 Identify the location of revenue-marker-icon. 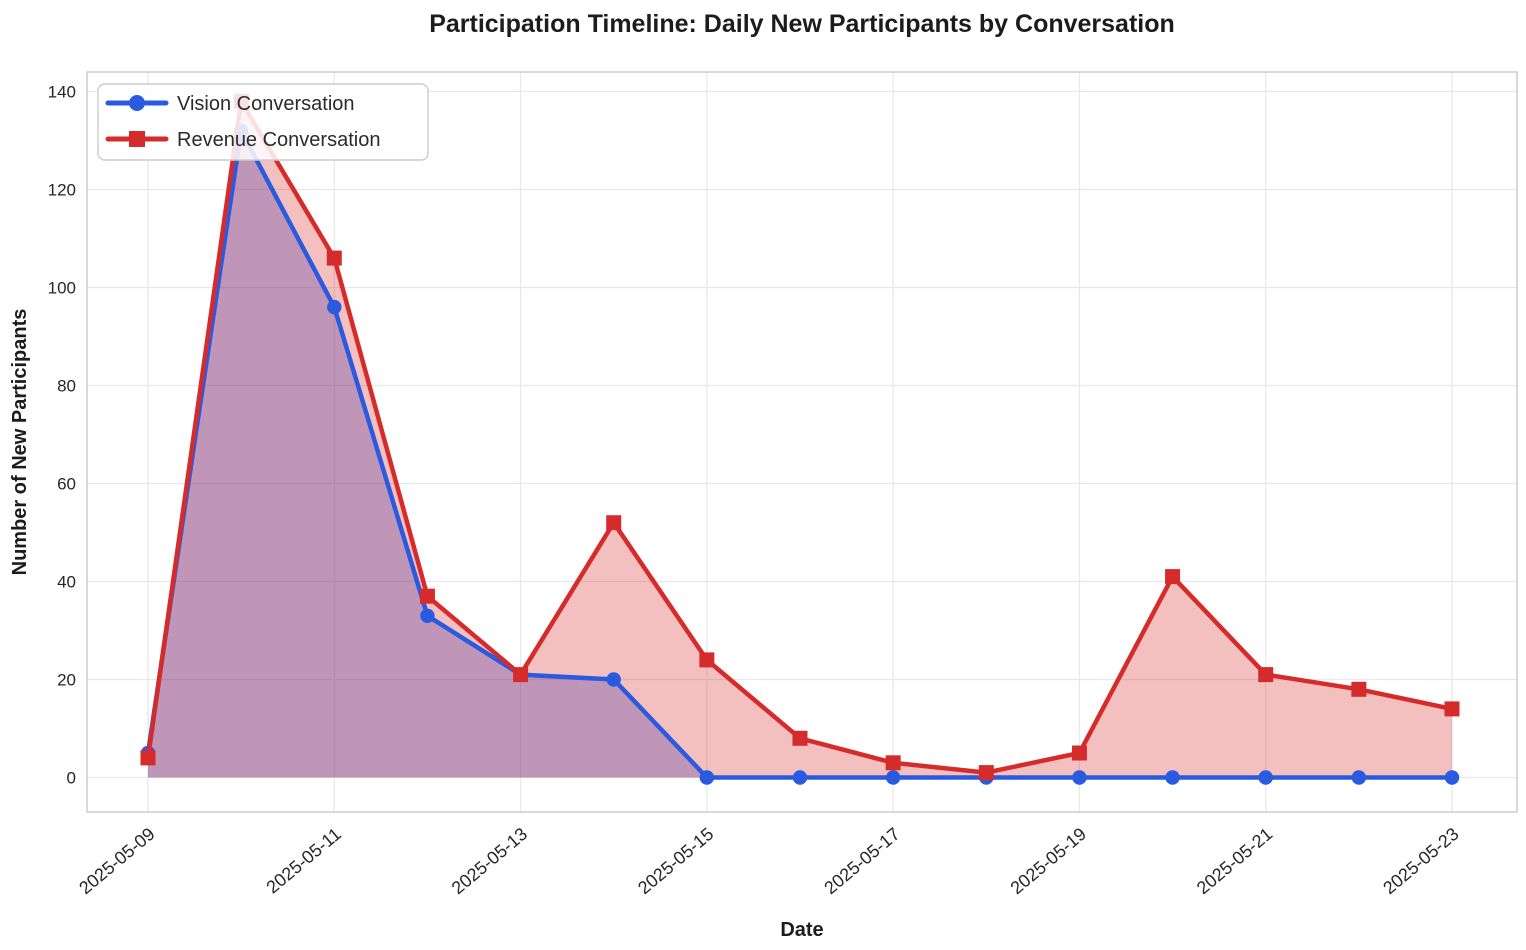
(137, 139).